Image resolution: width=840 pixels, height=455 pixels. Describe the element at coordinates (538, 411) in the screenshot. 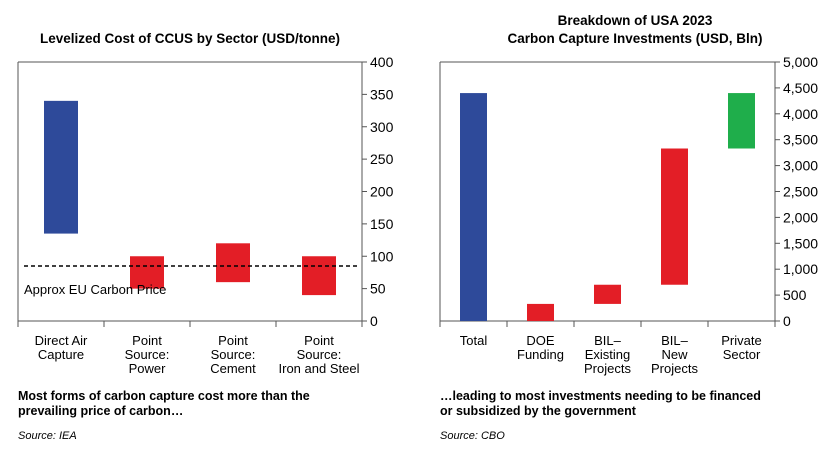

I see `right-caption-line-2: or subsidized by the government` at that location.